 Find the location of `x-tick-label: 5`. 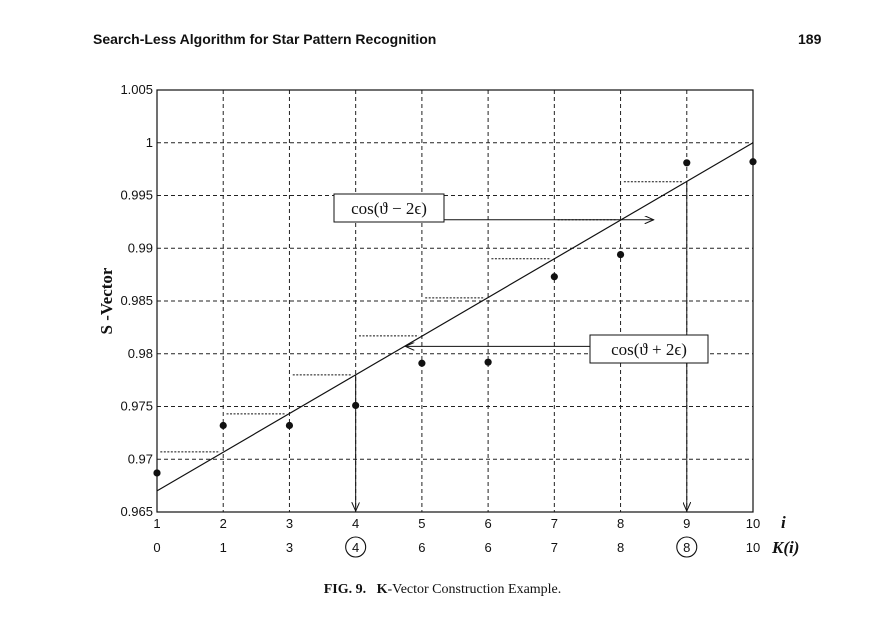

x-tick-label: 5 is located at coordinates (421, 523).